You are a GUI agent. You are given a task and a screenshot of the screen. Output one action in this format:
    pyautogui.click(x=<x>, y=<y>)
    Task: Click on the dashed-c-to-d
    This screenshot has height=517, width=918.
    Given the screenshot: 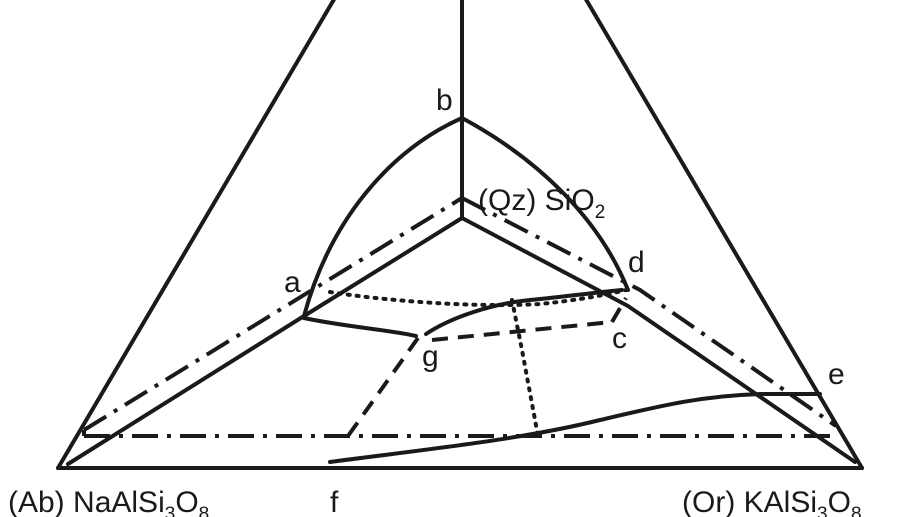 What is the action you would take?
    pyautogui.click(x=619, y=310)
    